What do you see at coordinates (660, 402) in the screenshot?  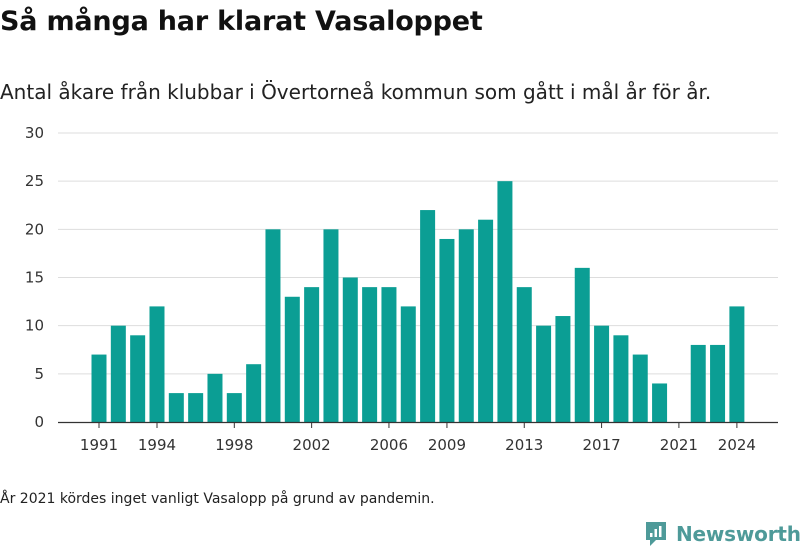 I see `bar-2020` at bounding box center [660, 402].